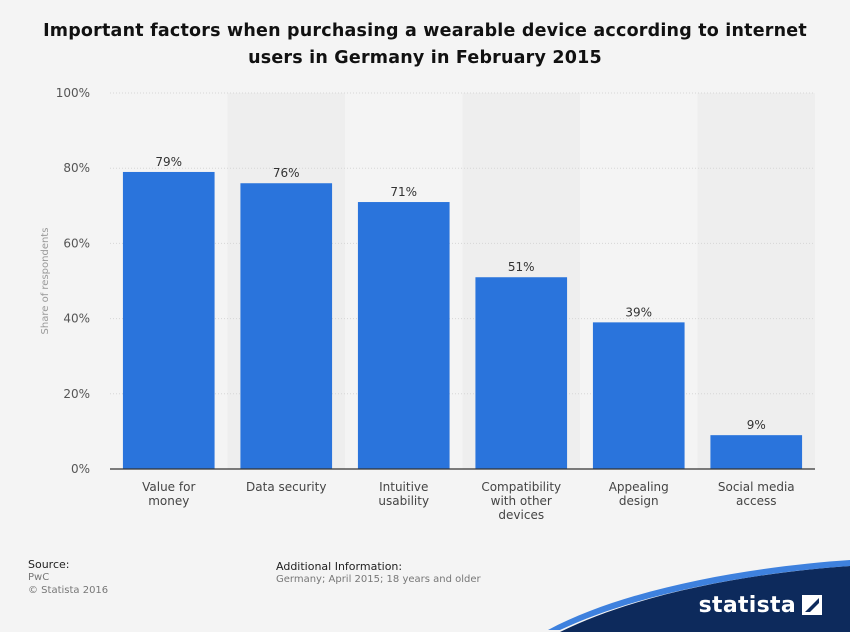 The image size is (850, 632). What do you see at coordinates (521, 501) in the screenshot?
I see `category-label: with other` at bounding box center [521, 501].